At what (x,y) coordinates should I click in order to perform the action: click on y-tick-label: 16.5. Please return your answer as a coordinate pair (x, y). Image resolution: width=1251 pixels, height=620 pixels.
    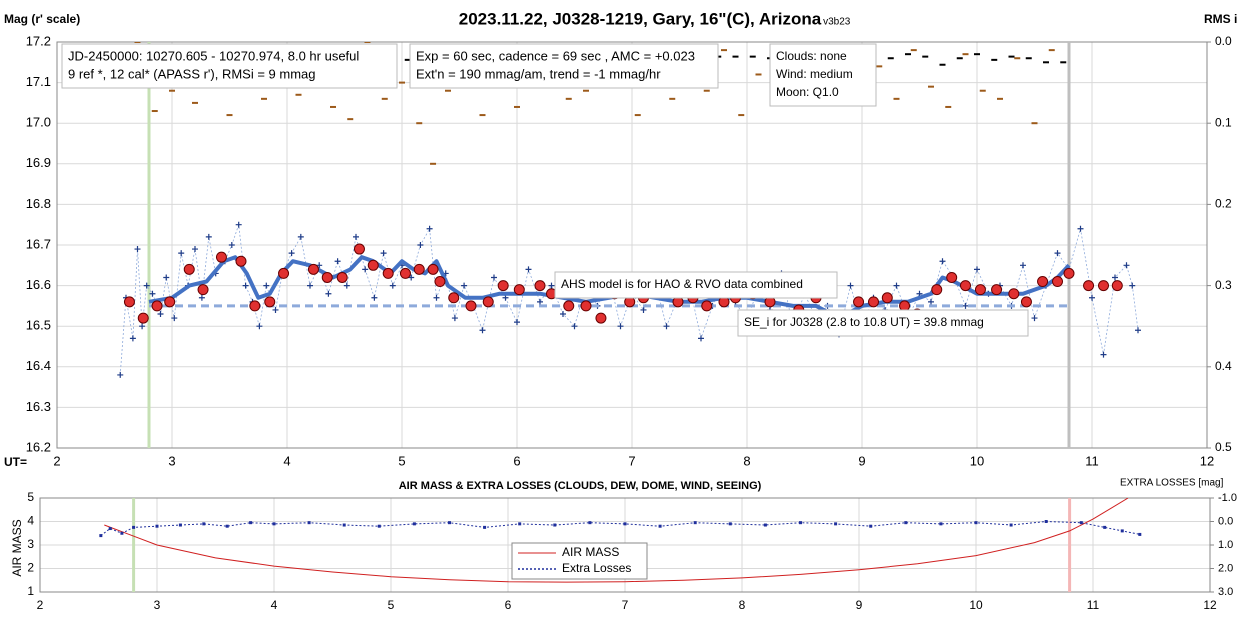
    Looking at the image, I should click on (38, 325).